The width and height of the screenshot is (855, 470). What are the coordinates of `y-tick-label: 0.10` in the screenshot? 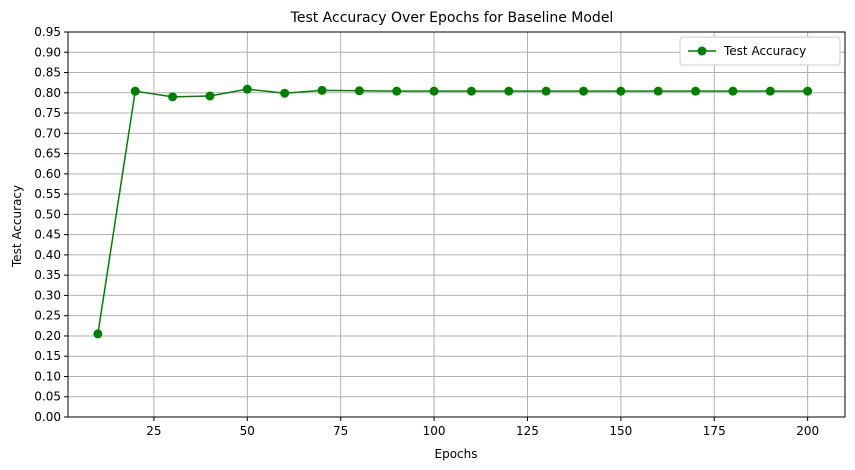 It's located at (47, 376).